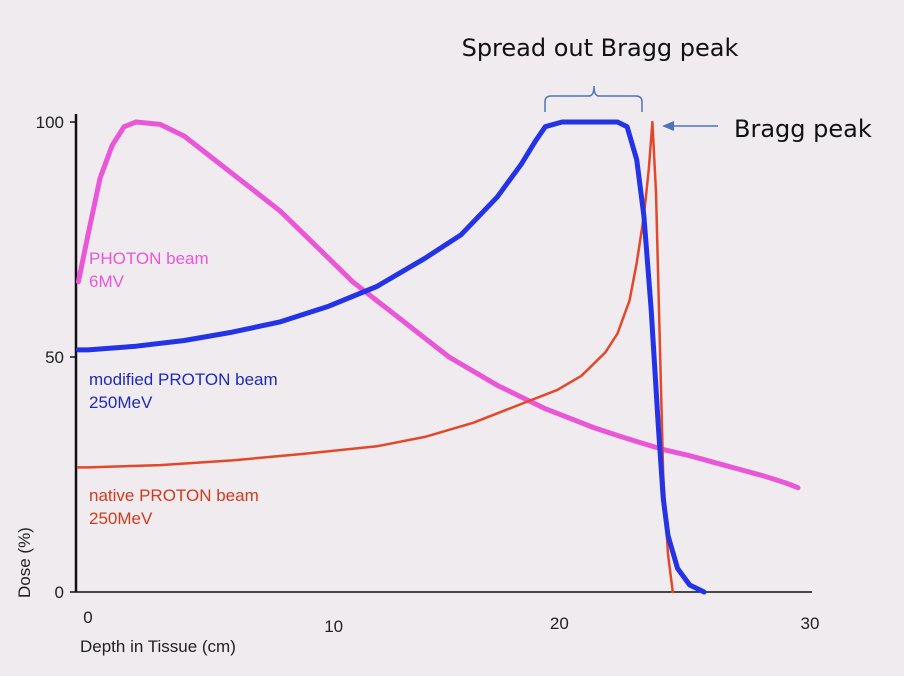  I want to click on bragg-peak-arrow-head, so click(668, 126).